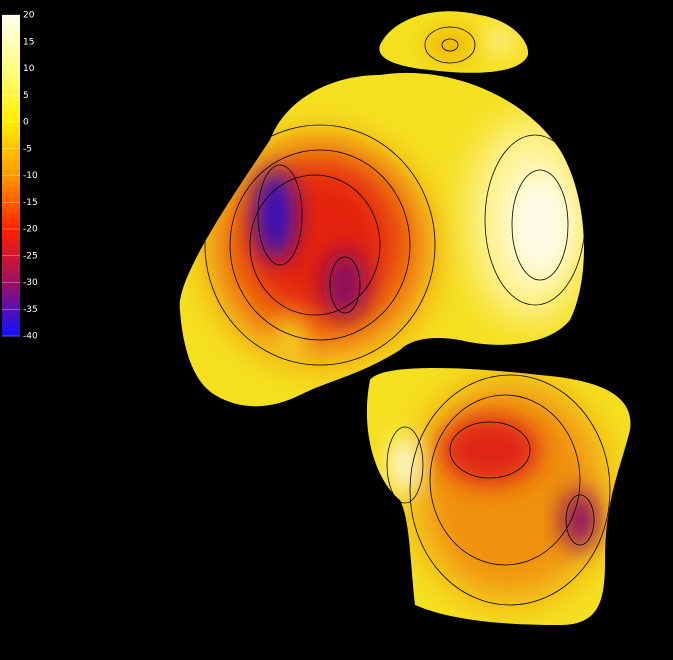 The width and height of the screenshot is (673, 660). I want to click on colorbar-tick-label: -10, so click(30, 176).